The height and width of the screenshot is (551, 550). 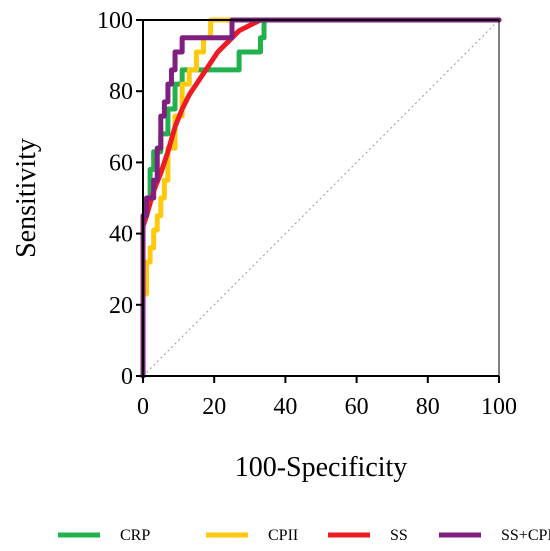 What do you see at coordinates (26, 198) in the screenshot?
I see `y-axis-title: Sensitivity` at bounding box center [26, 198].